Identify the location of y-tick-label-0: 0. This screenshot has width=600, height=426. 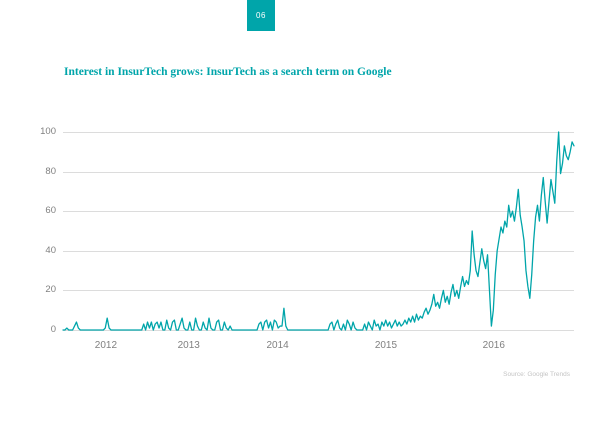
(53, 329).